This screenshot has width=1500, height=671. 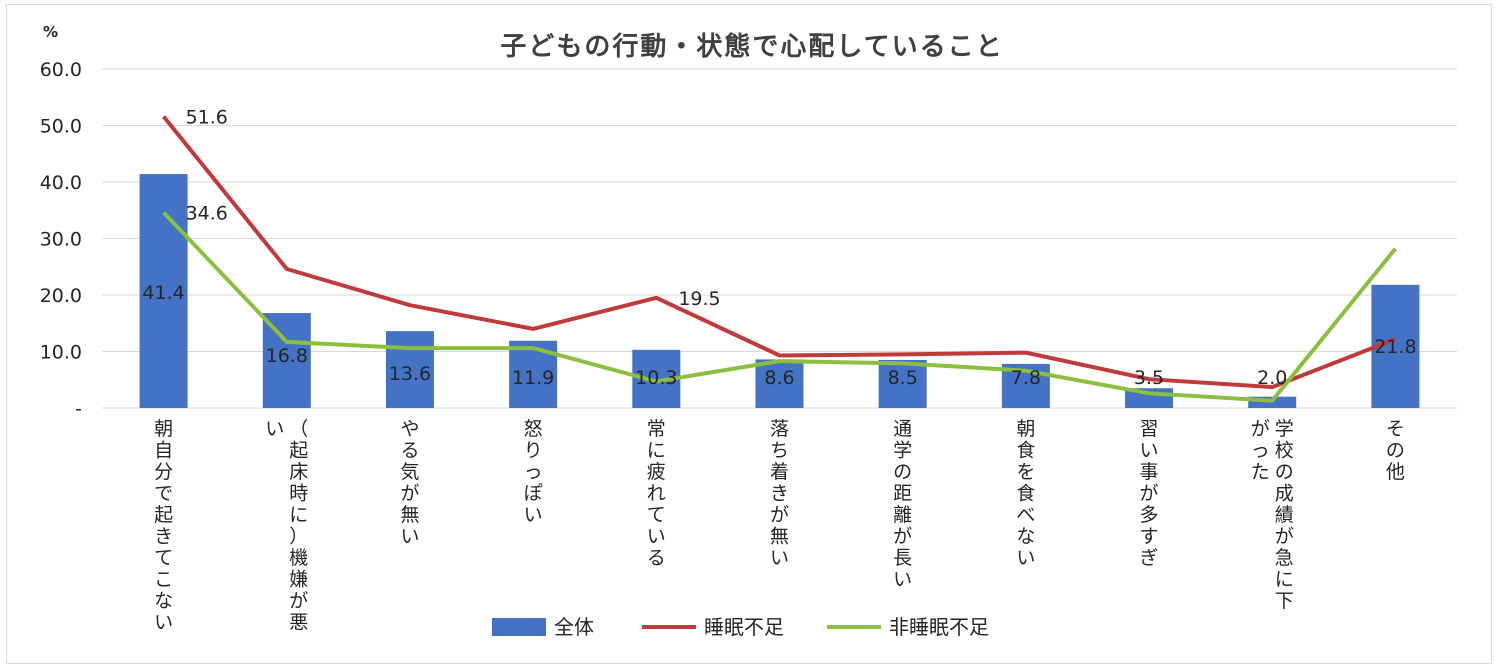 What do you see at coordinates (519, 627) in the screenshot?
I see `legend-swatch` at bounding box center [519, 627].